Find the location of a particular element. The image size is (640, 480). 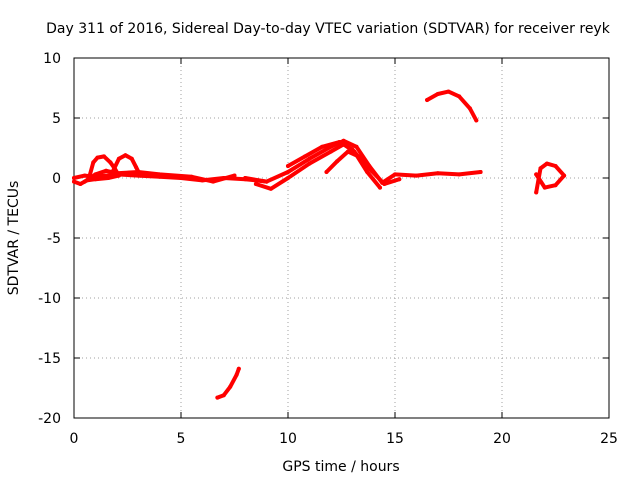

y-tick-label: 5 is located at coordinates (56, 119).